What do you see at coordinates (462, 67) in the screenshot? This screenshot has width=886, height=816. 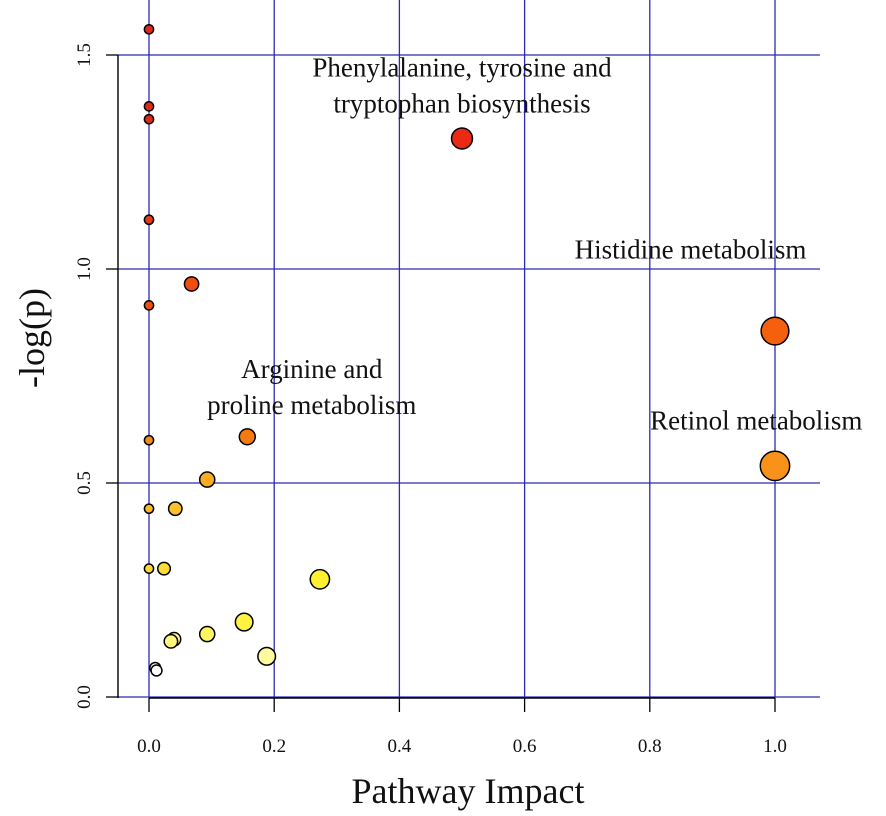 I see `annotation-0-line-0: Phenylalanine, tyrosine and` at bounding box center [462, 67].